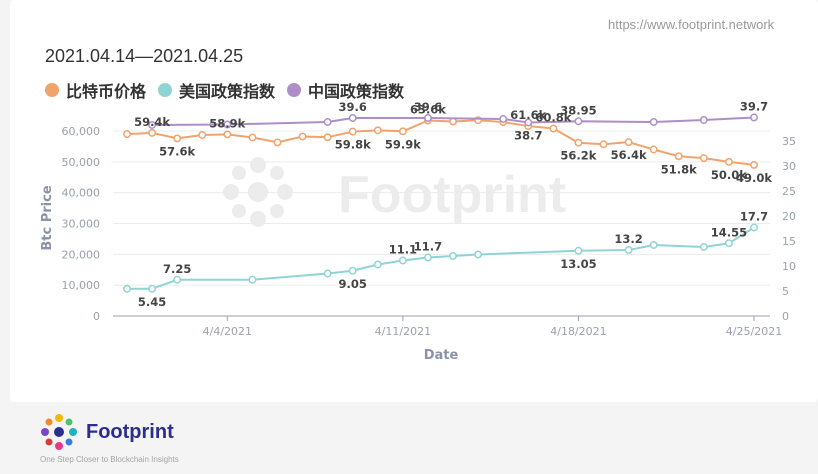 Image resolution: width=818 pixels, height=474 pixels. Describe the element at coordinates (96, 316) in the screenshot. I see `y-left-tick-label: 0` at that location.